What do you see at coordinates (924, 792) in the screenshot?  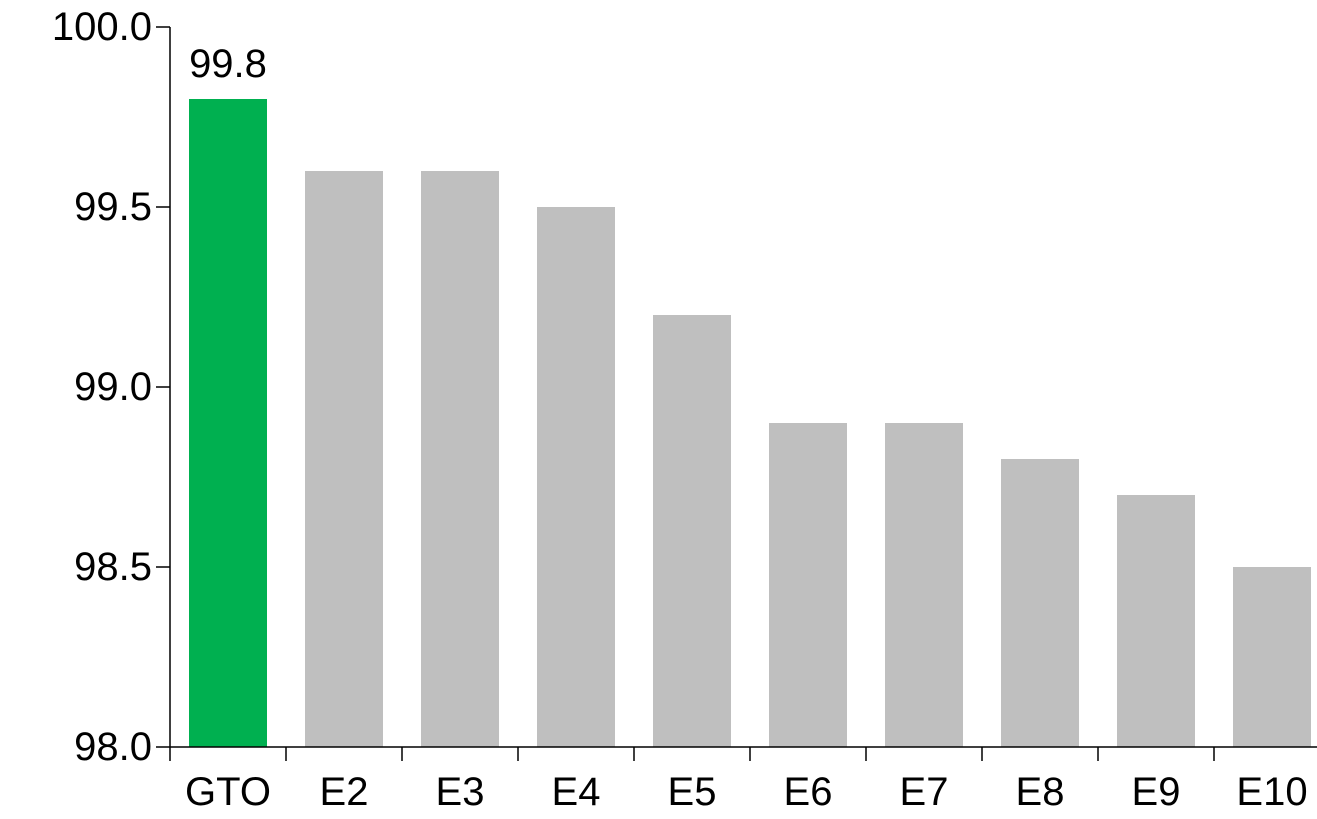 I see `x-tick-label-e7: E7` at bounding box center [924, 792].